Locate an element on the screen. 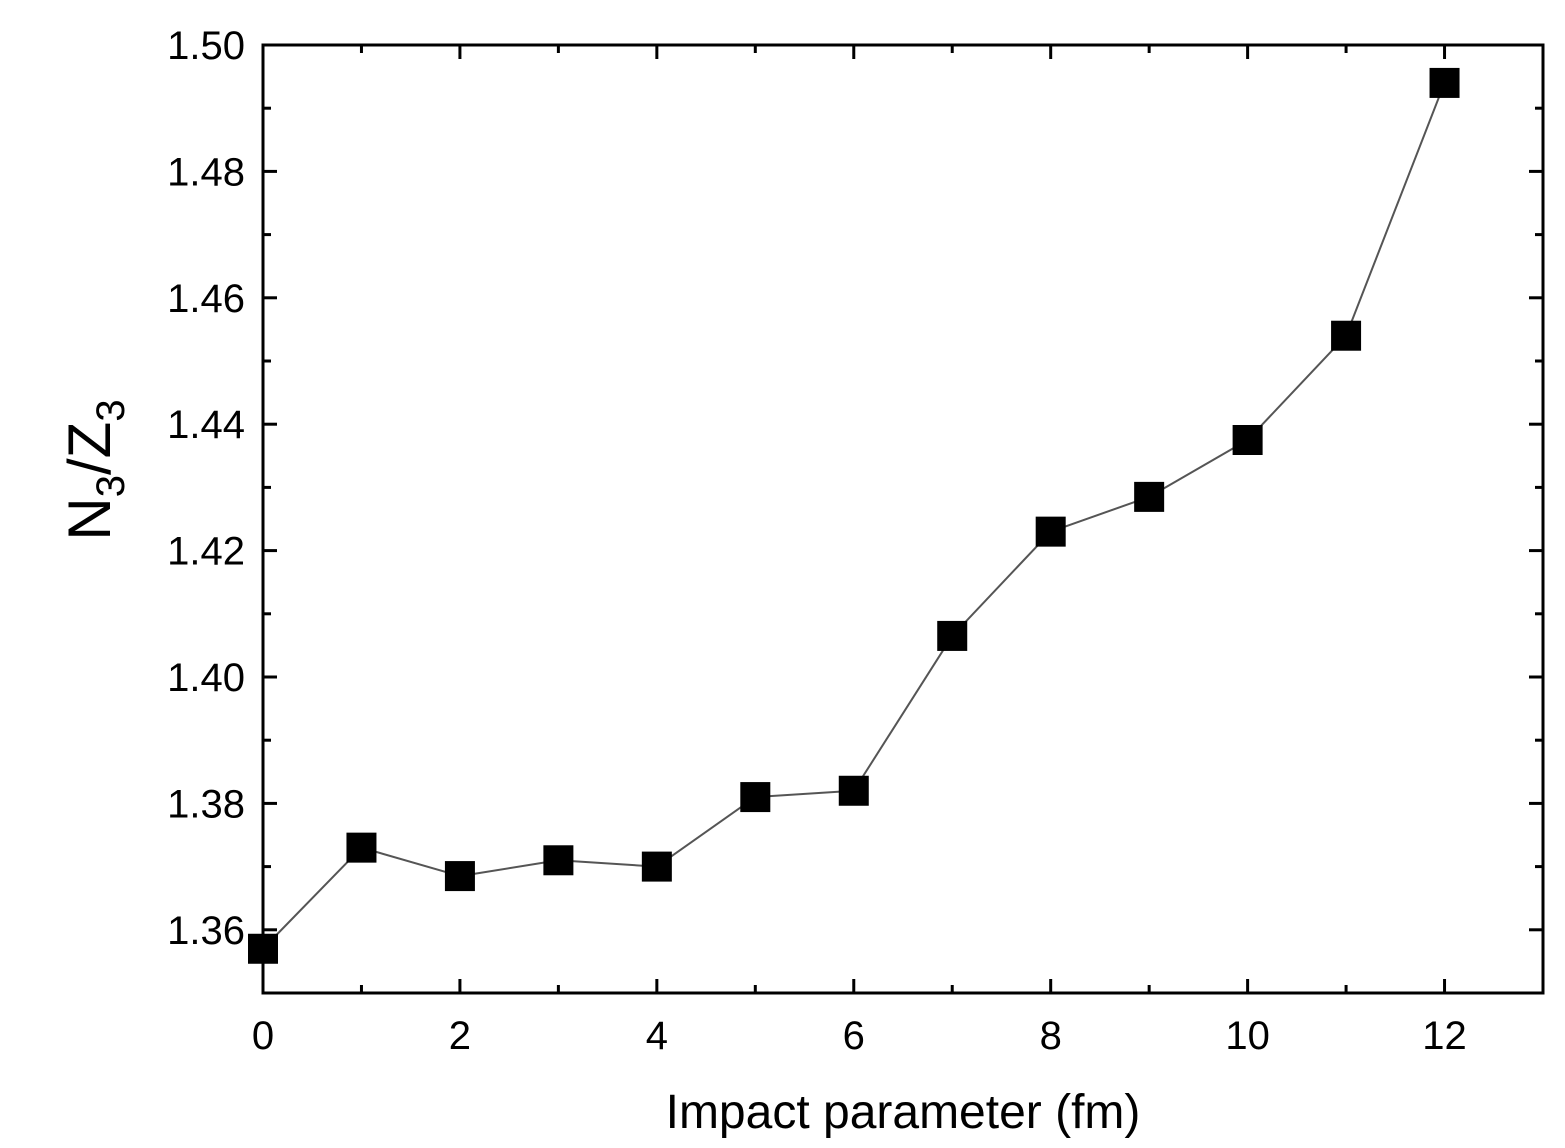 This screenshot has width=1565, height=1148. y-axis-title-main: N is located at coordinates (89, 518).